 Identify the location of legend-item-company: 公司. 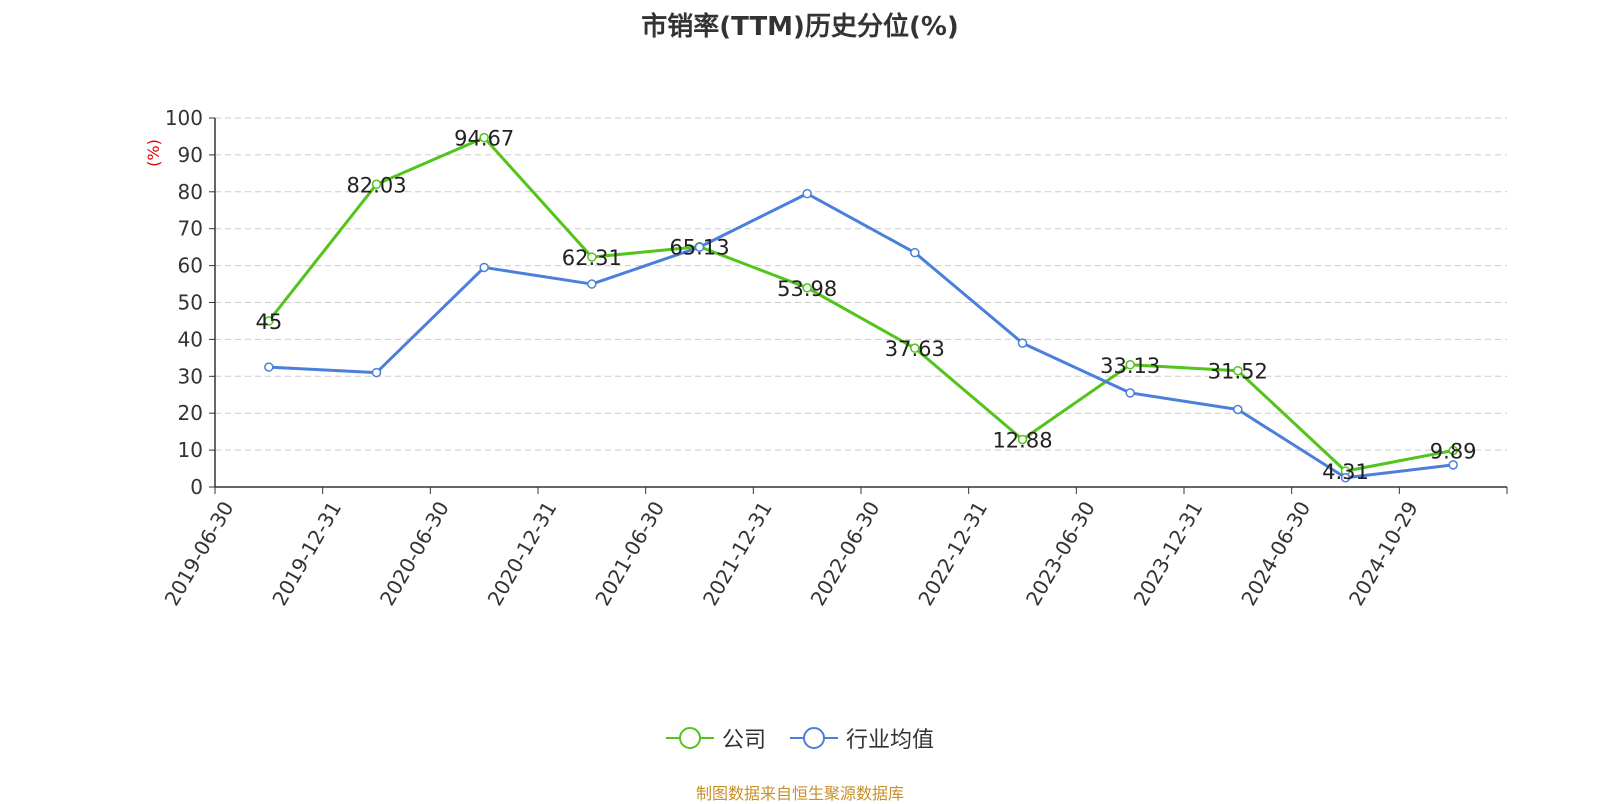
(715, 738).